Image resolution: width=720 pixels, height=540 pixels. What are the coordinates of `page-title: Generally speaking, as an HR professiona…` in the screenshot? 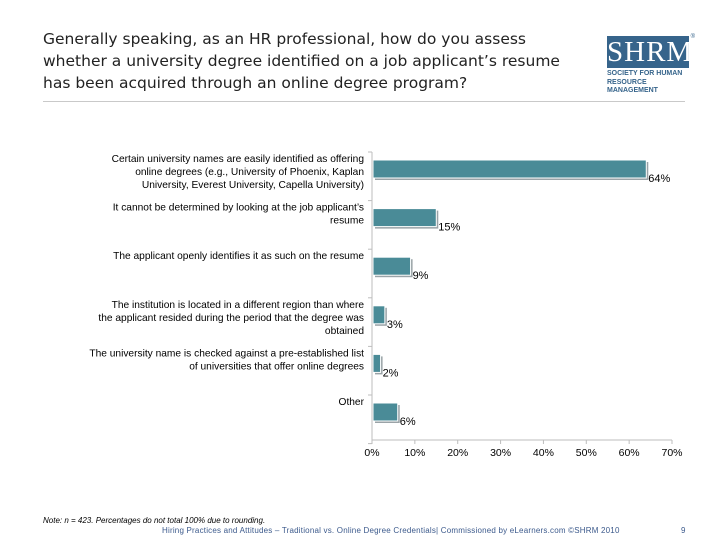 It's located at (301, 61).